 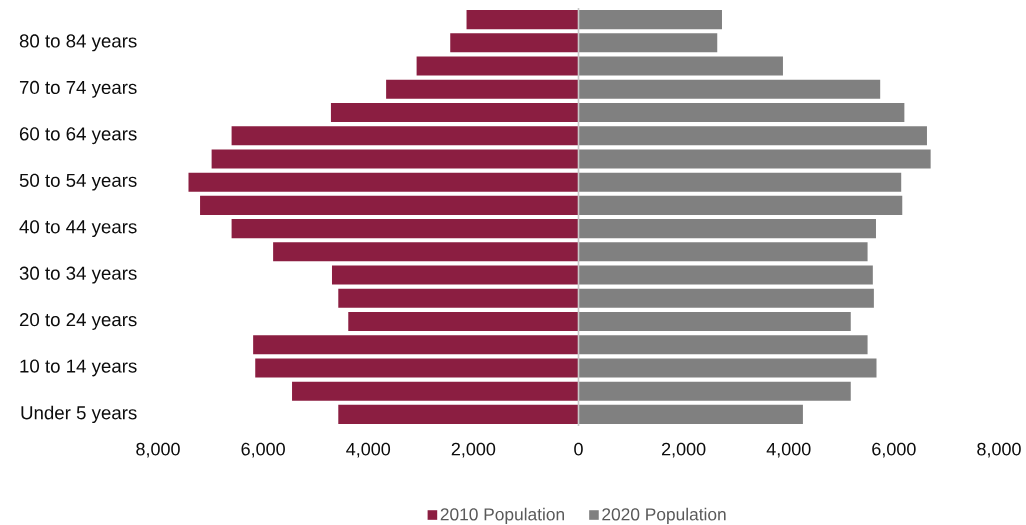 I want to click on y-tick-label: 40 to 44 years, so click(x=78, y=229).